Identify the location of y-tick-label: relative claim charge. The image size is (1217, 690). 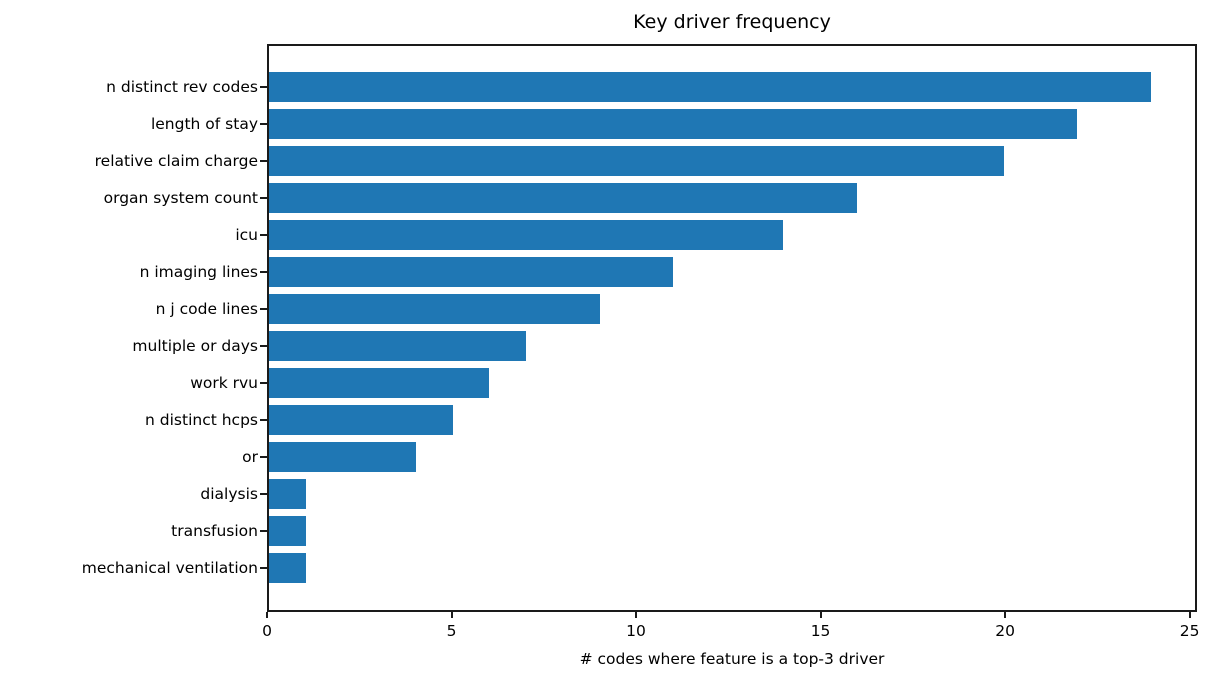
(176, 161).